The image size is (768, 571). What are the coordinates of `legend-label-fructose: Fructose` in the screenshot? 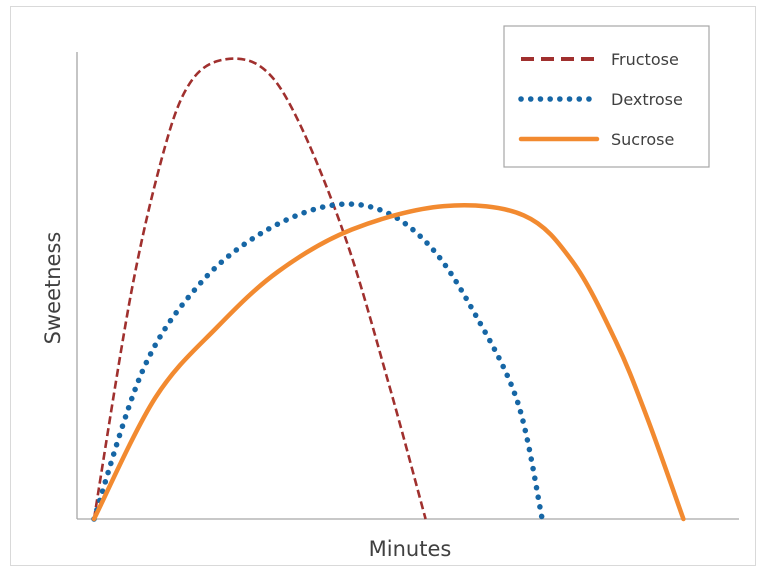 It's located at (645, 59).